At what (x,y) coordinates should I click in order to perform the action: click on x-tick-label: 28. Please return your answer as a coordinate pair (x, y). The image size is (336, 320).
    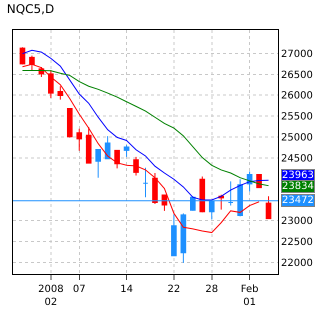
    Looking at the image, I should click on (211, 289).